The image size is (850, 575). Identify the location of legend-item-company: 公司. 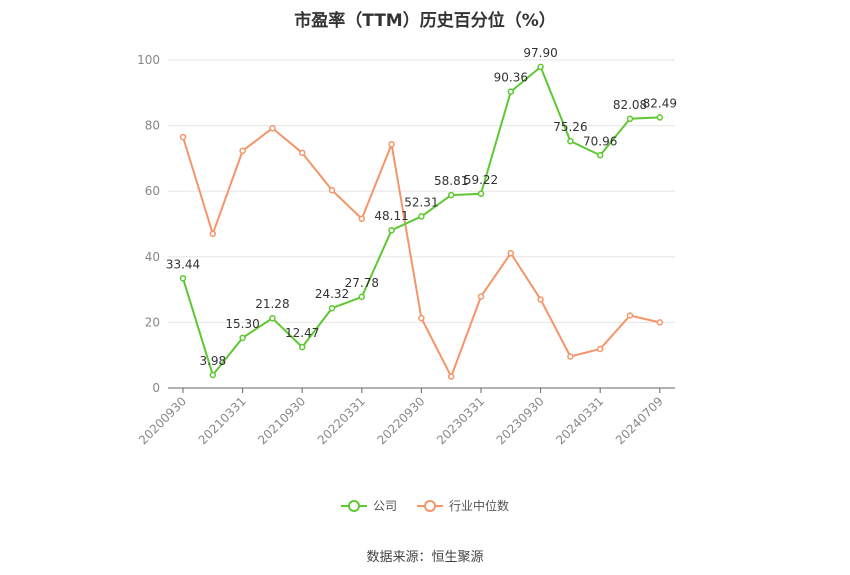
(368, 505).